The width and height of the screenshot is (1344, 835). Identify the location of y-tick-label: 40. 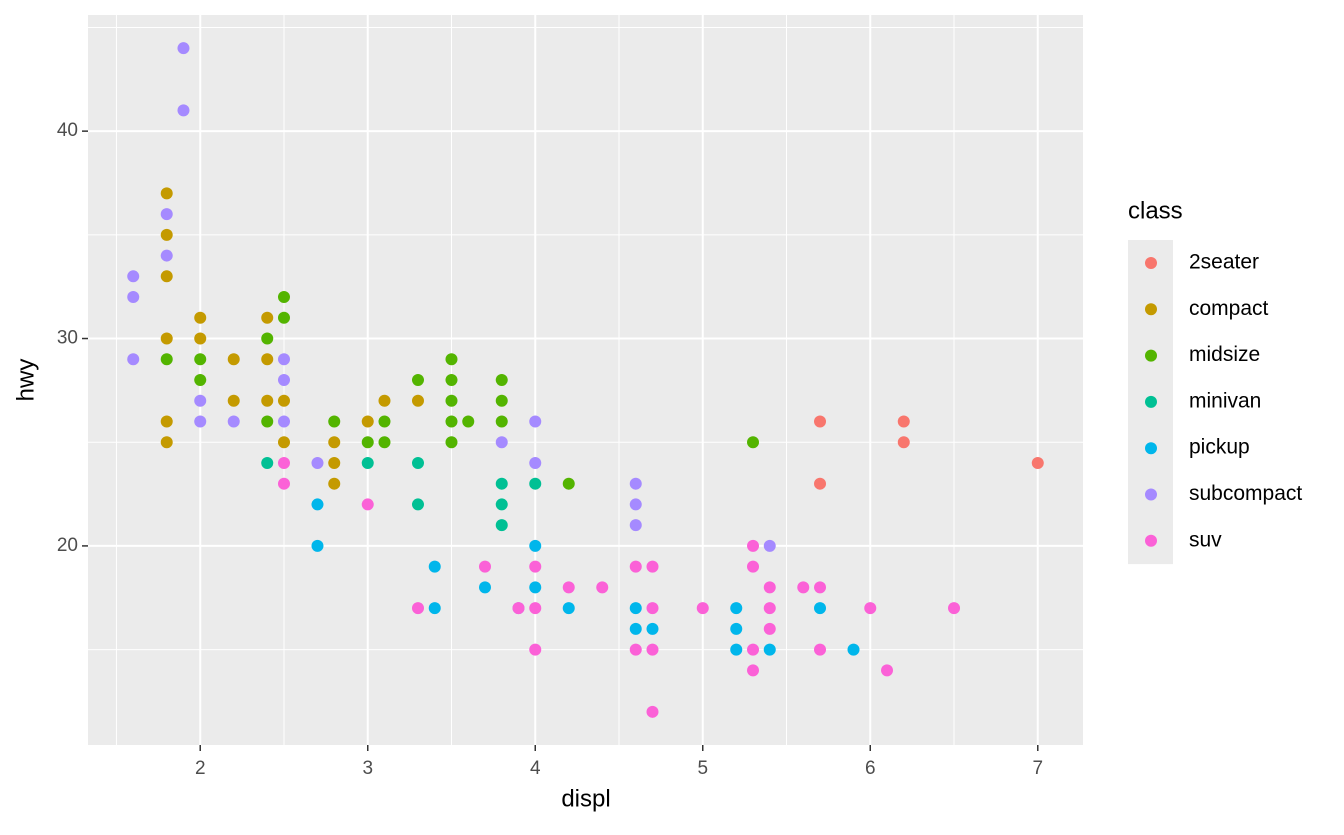
(67, 130).